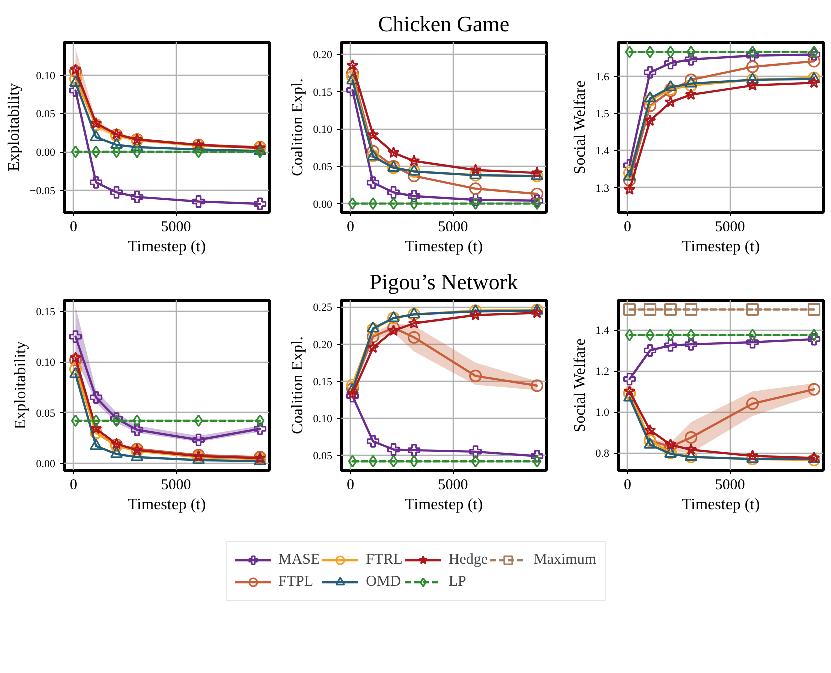 The width and height of the screenshot is (831, 673). What do you see at coordinates (323, 308) in the screenshot?
I see `y-tick-label: 0.25` at bounding box center [323, 308].